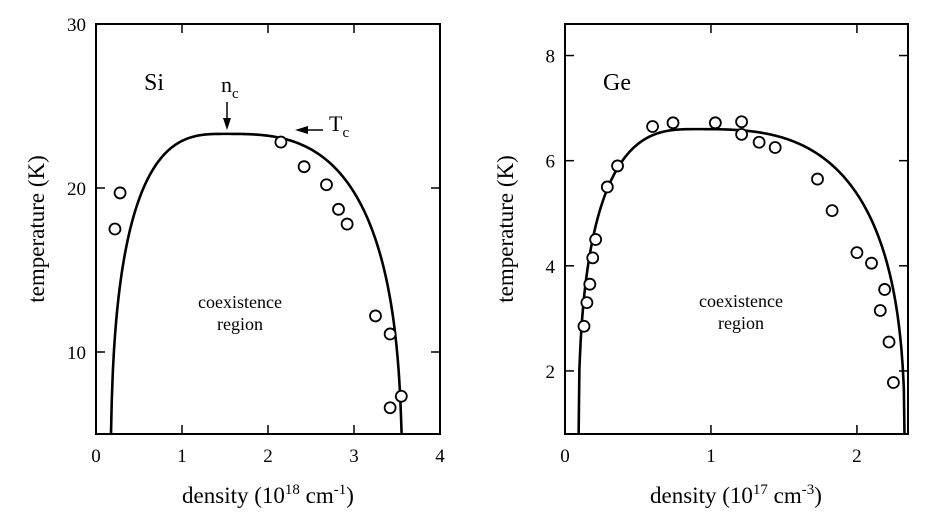 This screenshot has height=519, width=936. I want to click on x-tick-label-ge: 0, so click(565, 456).